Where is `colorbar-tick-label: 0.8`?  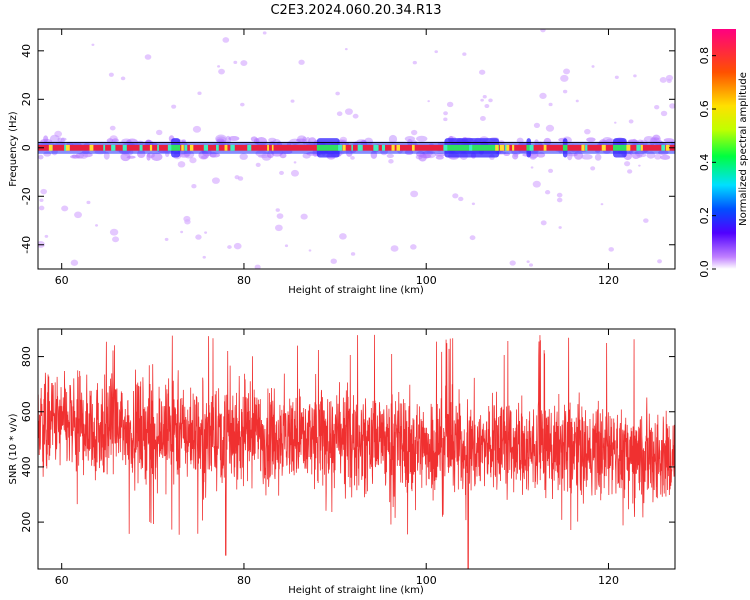 colorbar-tick-label: 0.8 is located at coordinates (704, 56).